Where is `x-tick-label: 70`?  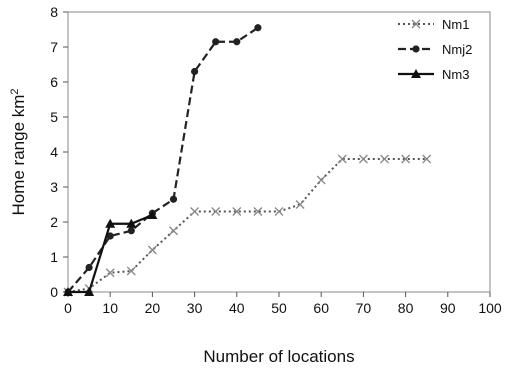
x-tick-label: 70 is located at coordinates (364, 308).